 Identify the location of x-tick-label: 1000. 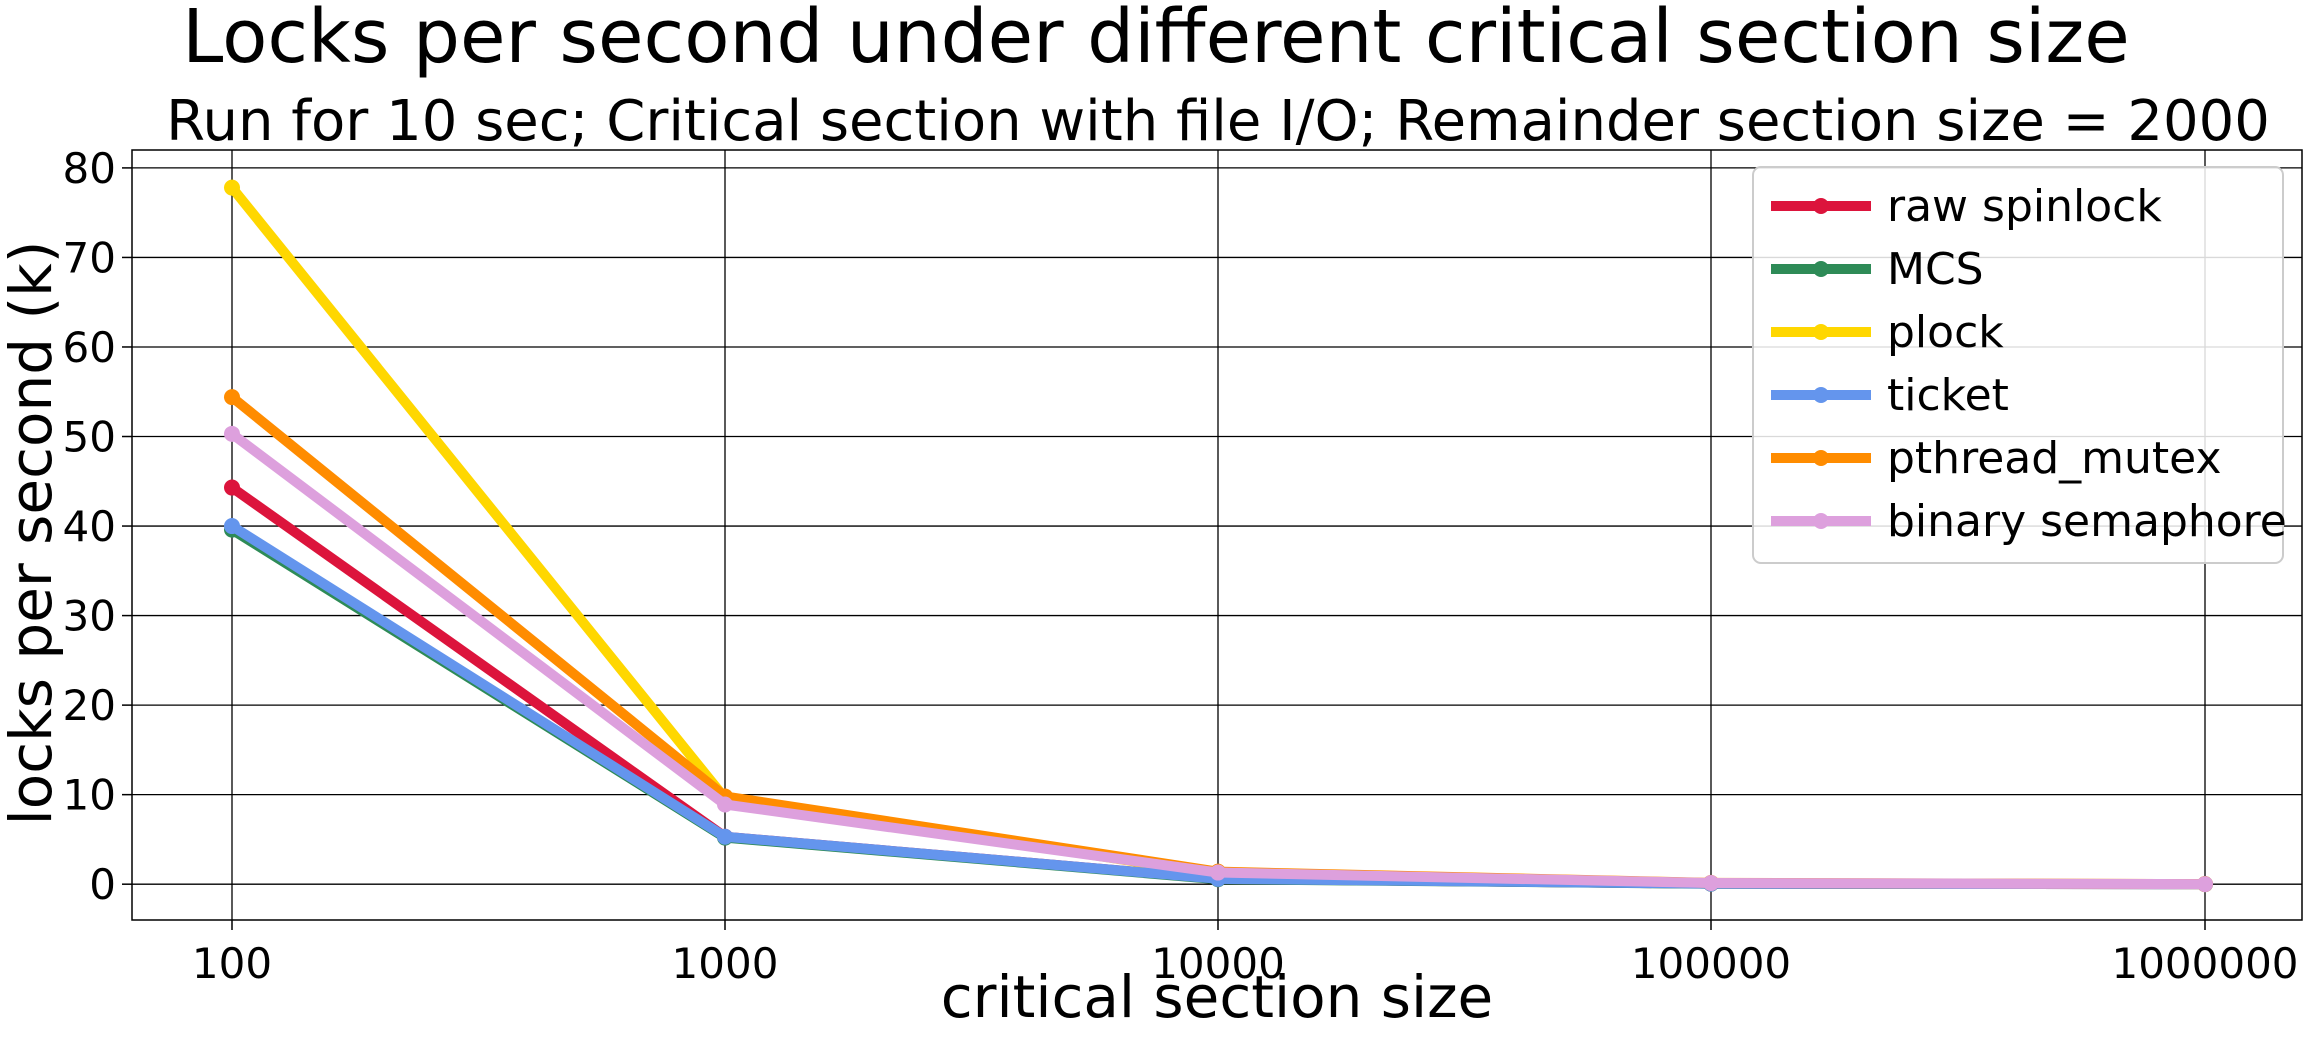
(725, 963).